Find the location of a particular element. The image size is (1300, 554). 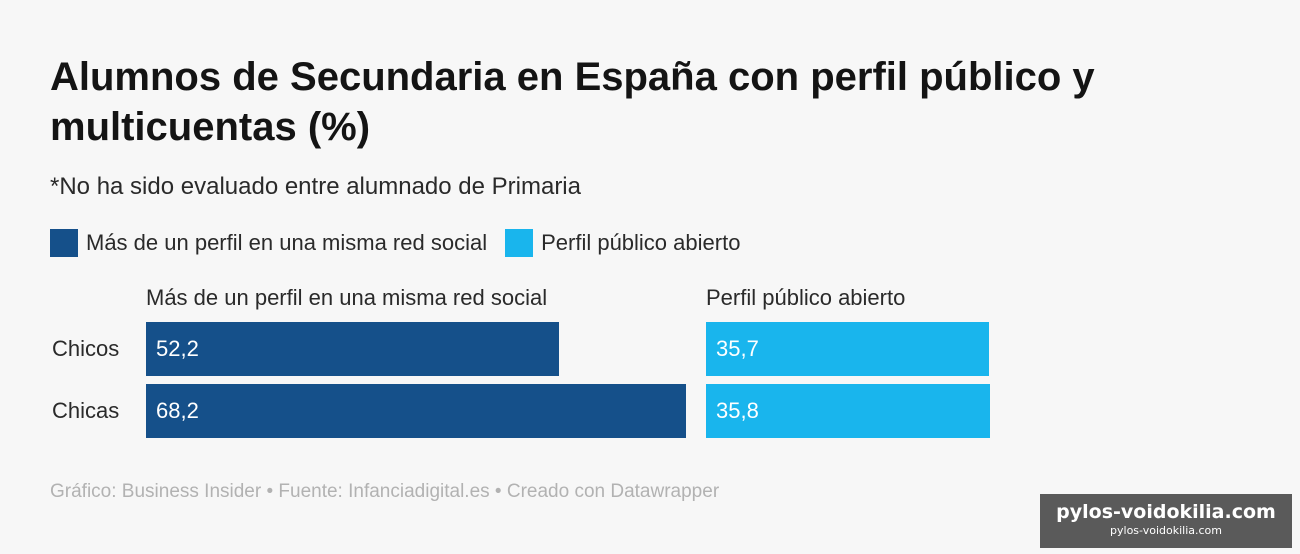

bar-public-profile-chicas is located at coordinates (848, 411).